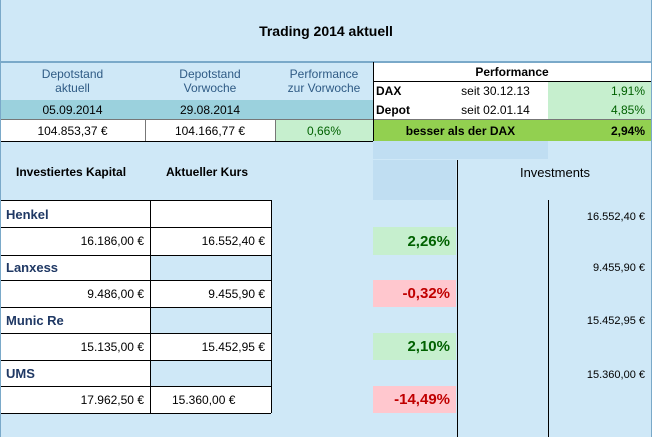 Image resolution: width=652 pixels, height=437 pixels. I want to click on perf-label-depot: Depot, so click(408, 109).